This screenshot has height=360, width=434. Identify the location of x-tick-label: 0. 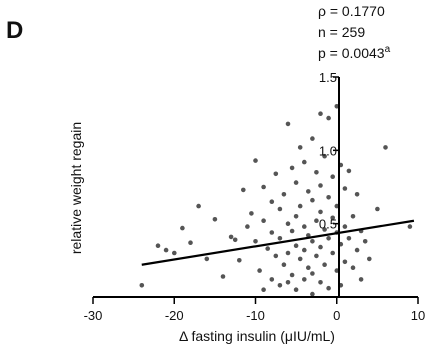
(336, 315).